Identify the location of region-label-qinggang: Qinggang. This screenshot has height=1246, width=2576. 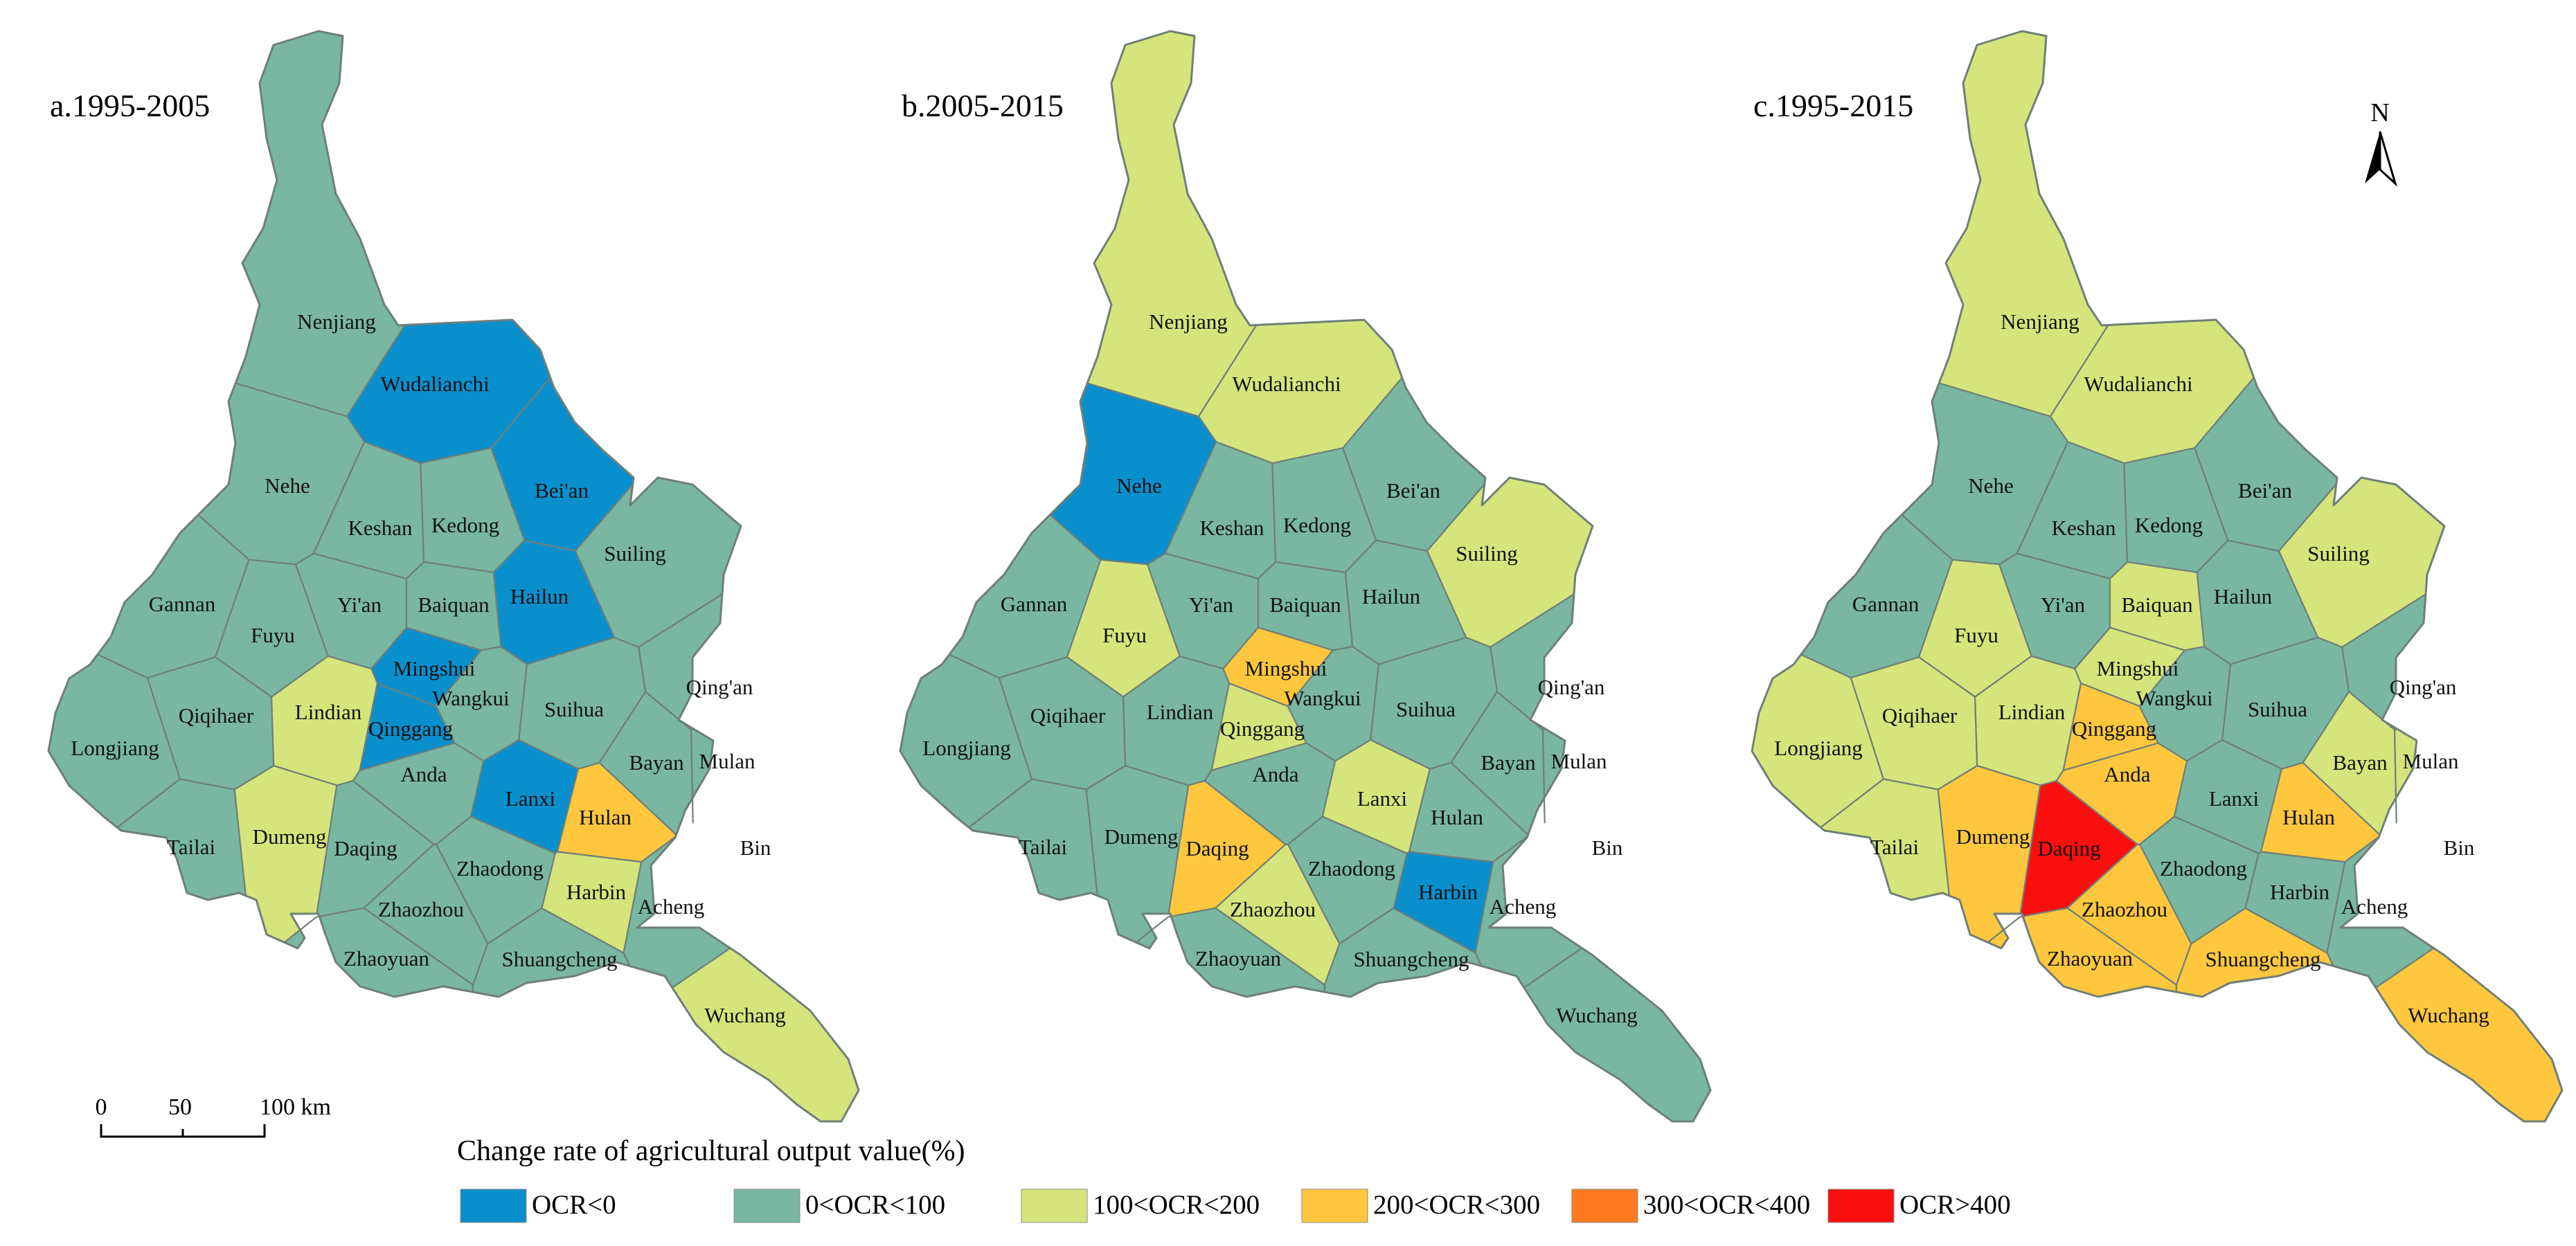
(410, 728).